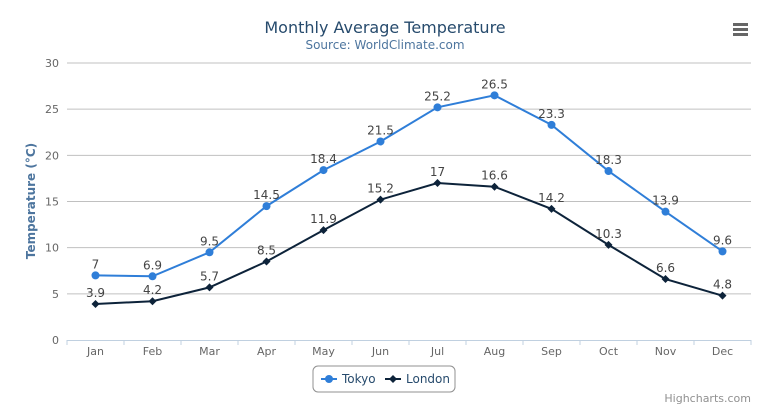 This screenshot has height=416, width=769. Describe the element at coordinates (52, 109) in the screenshot. I see `y-tick-label: 25` at that location.